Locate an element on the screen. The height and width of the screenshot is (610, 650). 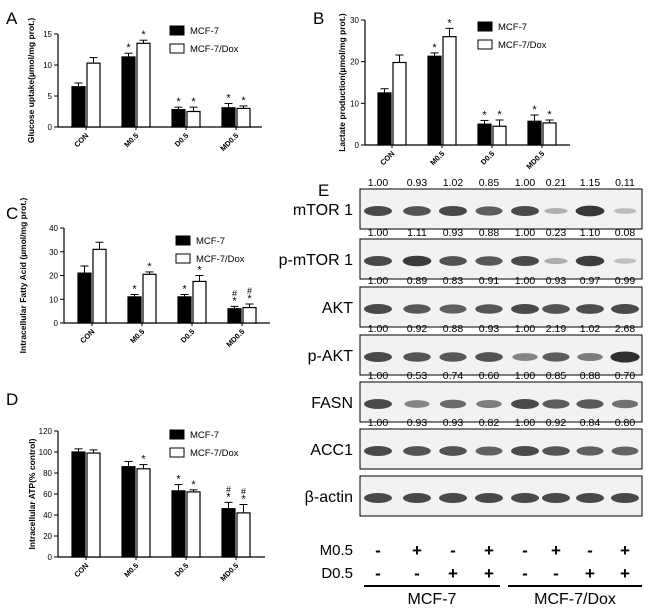
densitometry-value: 0.70 is located at coordinates (625, 376).